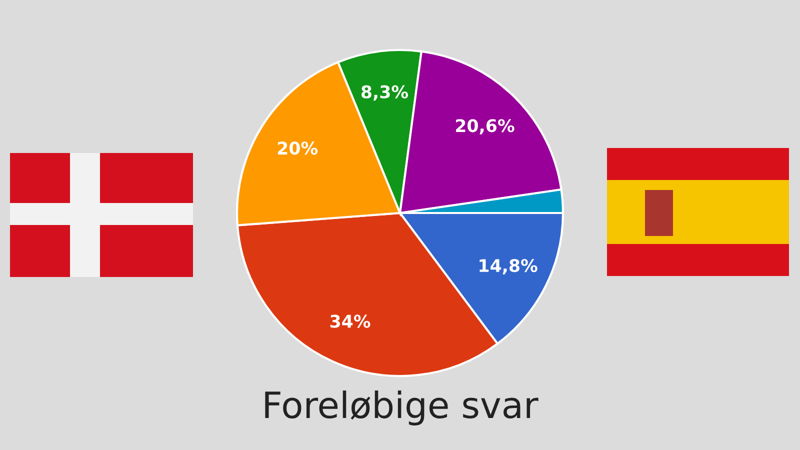 Image resolution: width=800 pixels, height=450 pixels. What do you see at coordinates (509, 266) in the screenshot?
I see `data-label: 14,8%` at bounding box center [509, 266].